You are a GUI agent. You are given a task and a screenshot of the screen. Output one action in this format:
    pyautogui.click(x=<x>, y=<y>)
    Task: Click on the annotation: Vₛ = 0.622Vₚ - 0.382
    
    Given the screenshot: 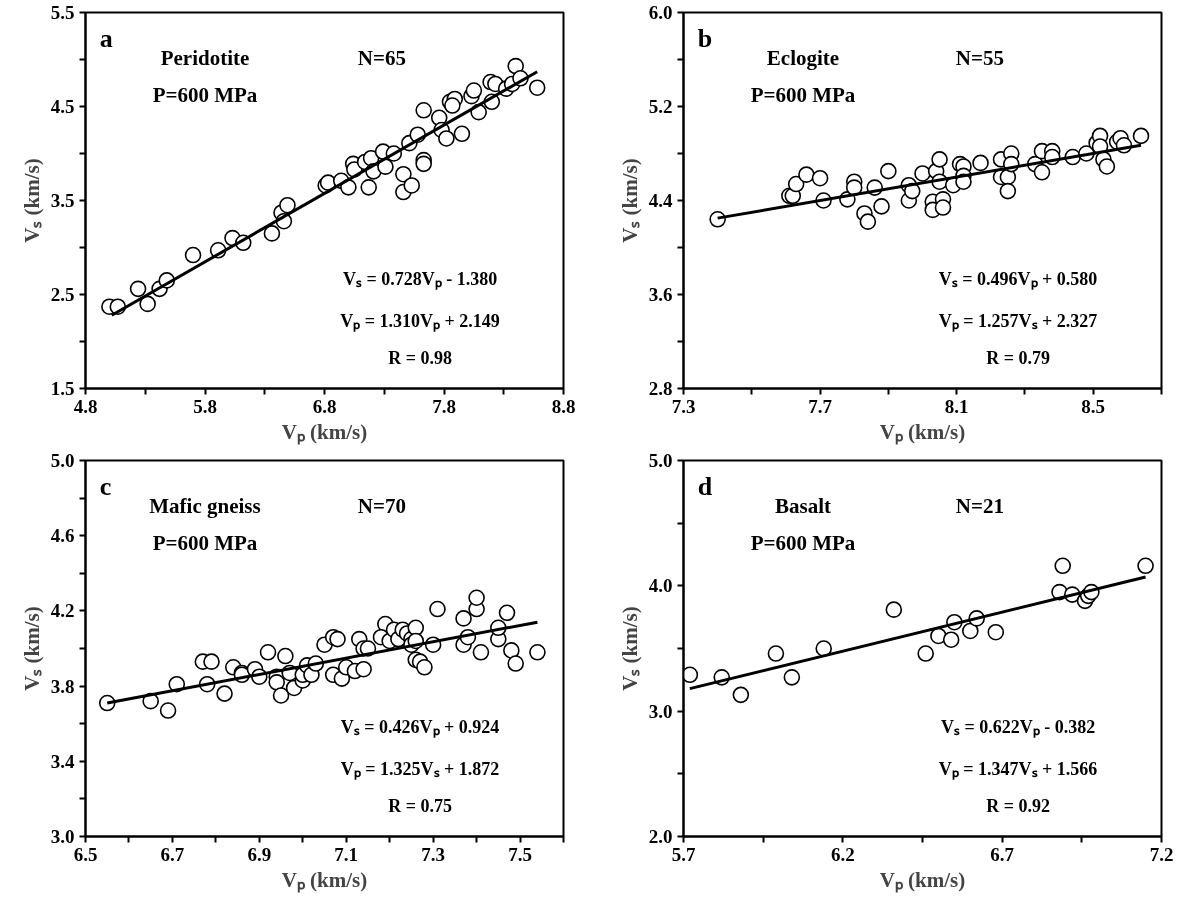 What is the action you would take?
    pyautogui.click(x=1018, y=728)
    